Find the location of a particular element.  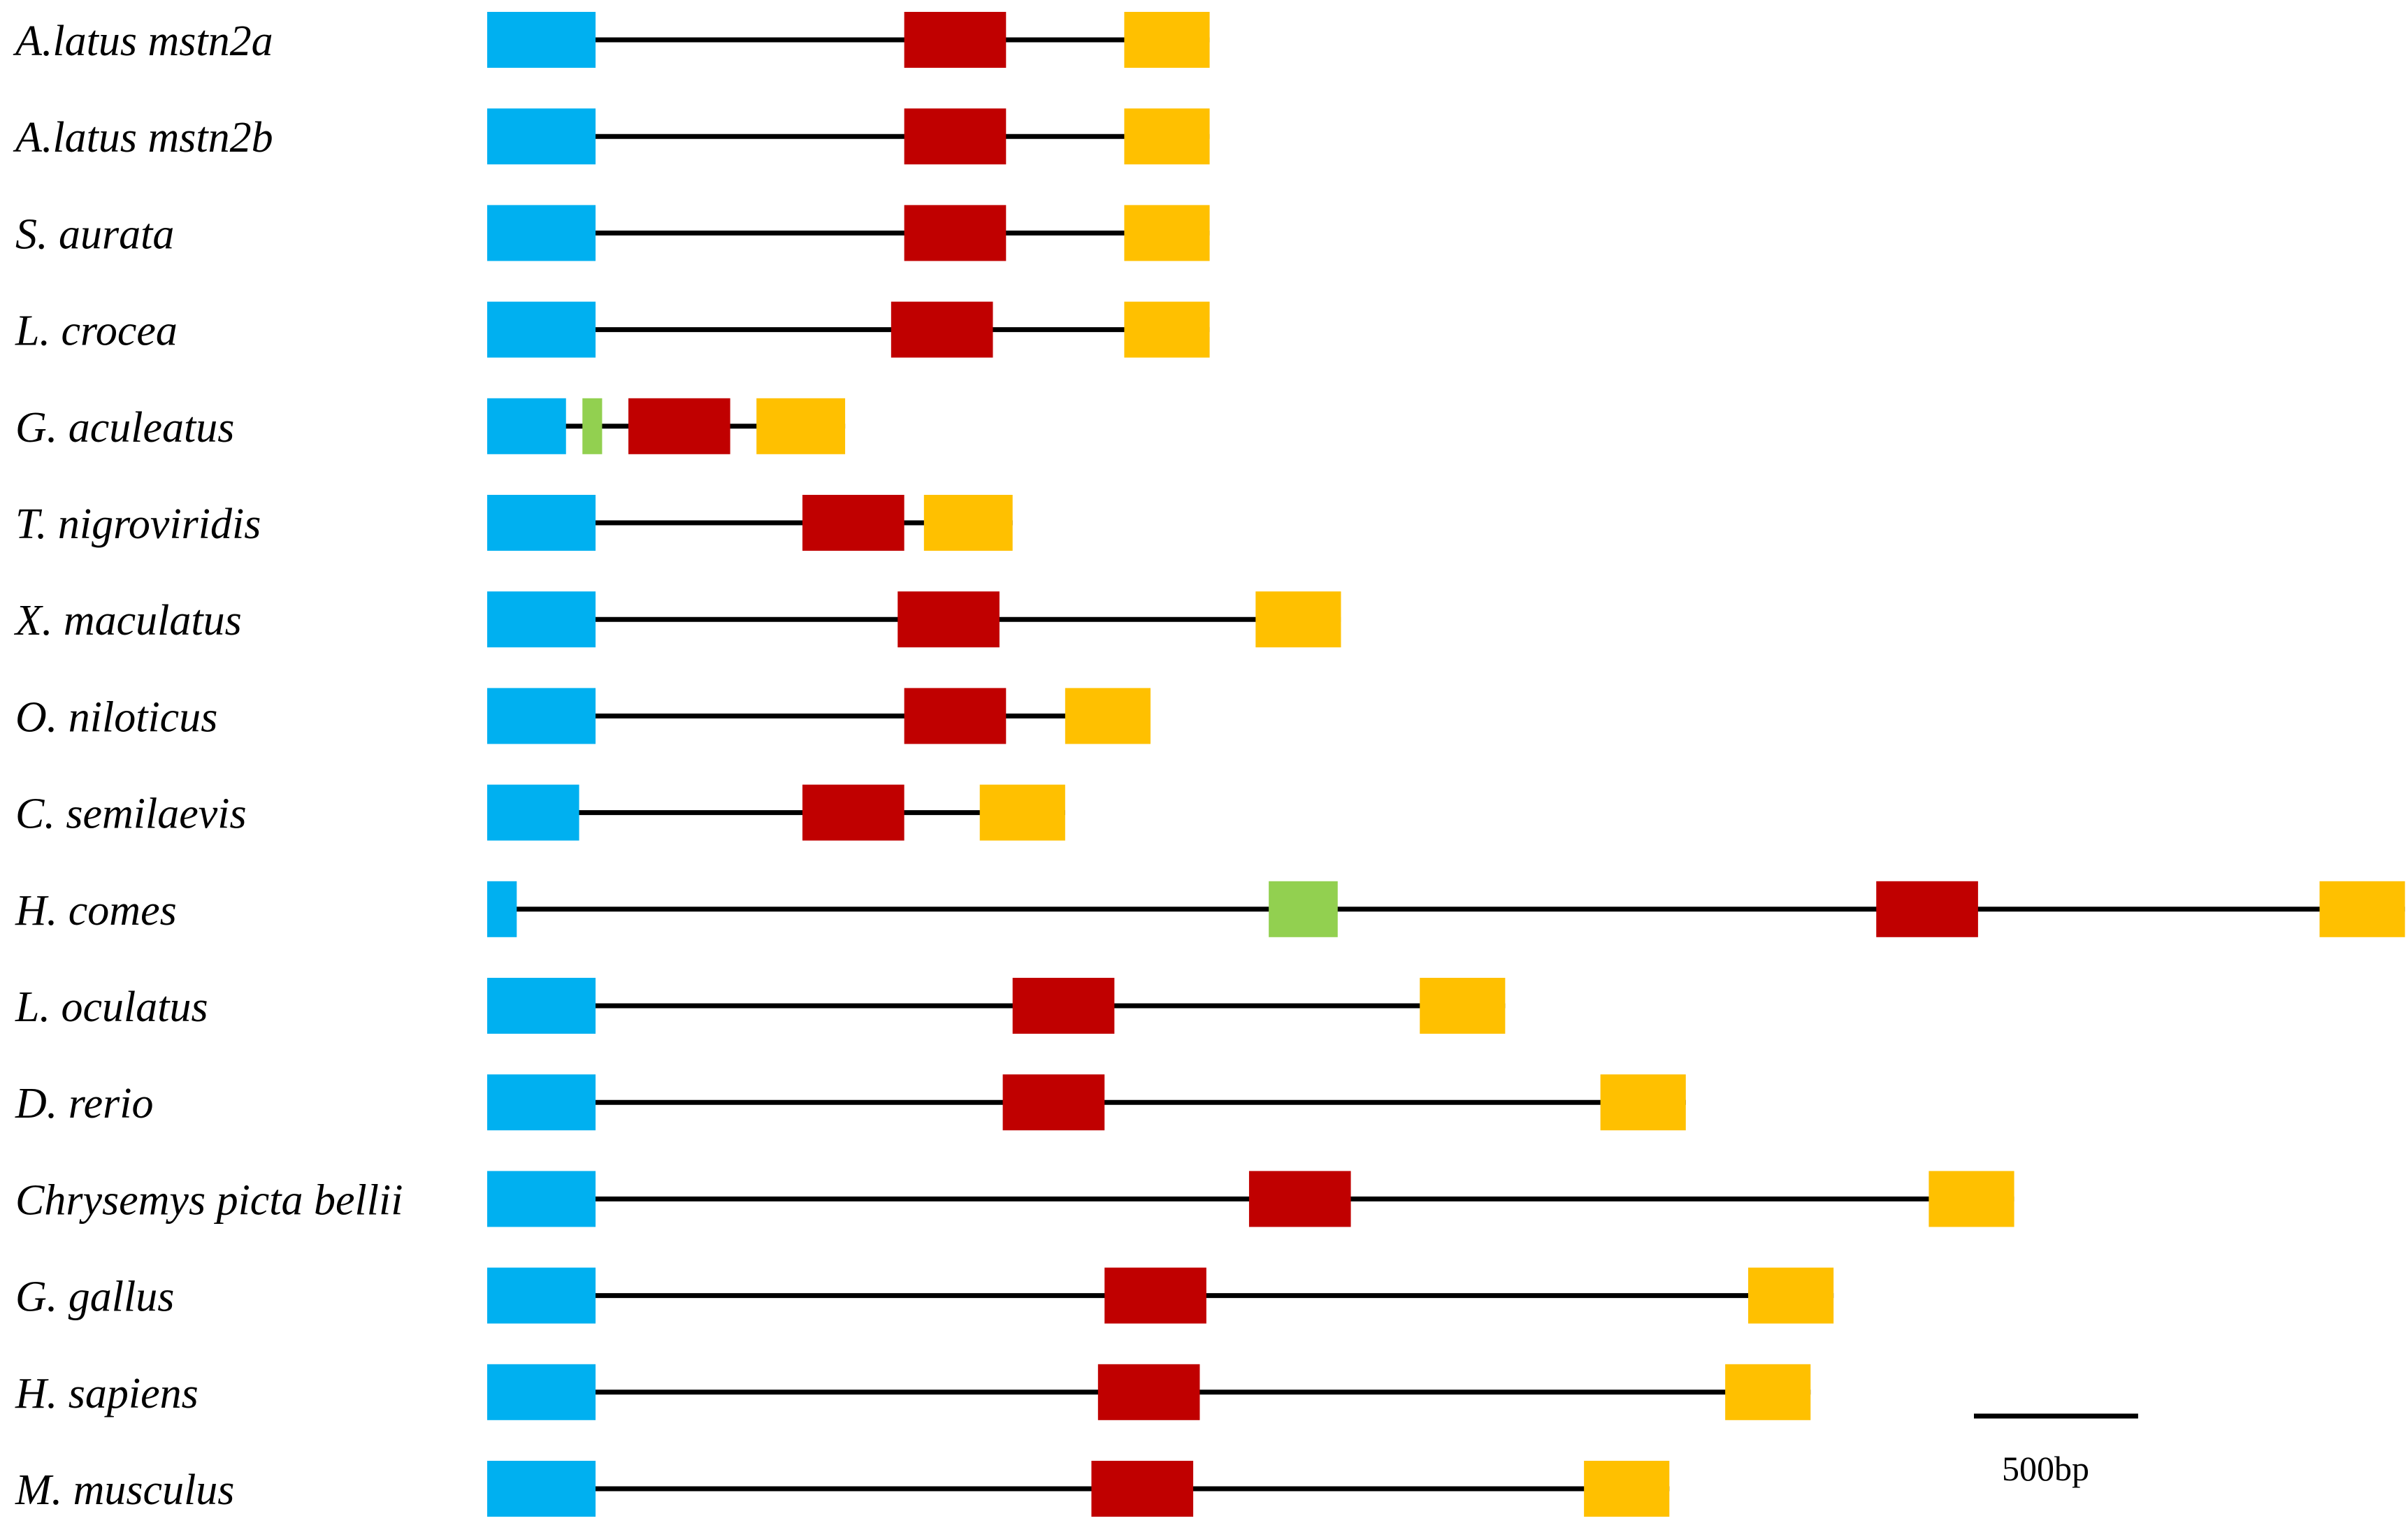

species-label: X. maculatus is located at coordinates (128, 620).